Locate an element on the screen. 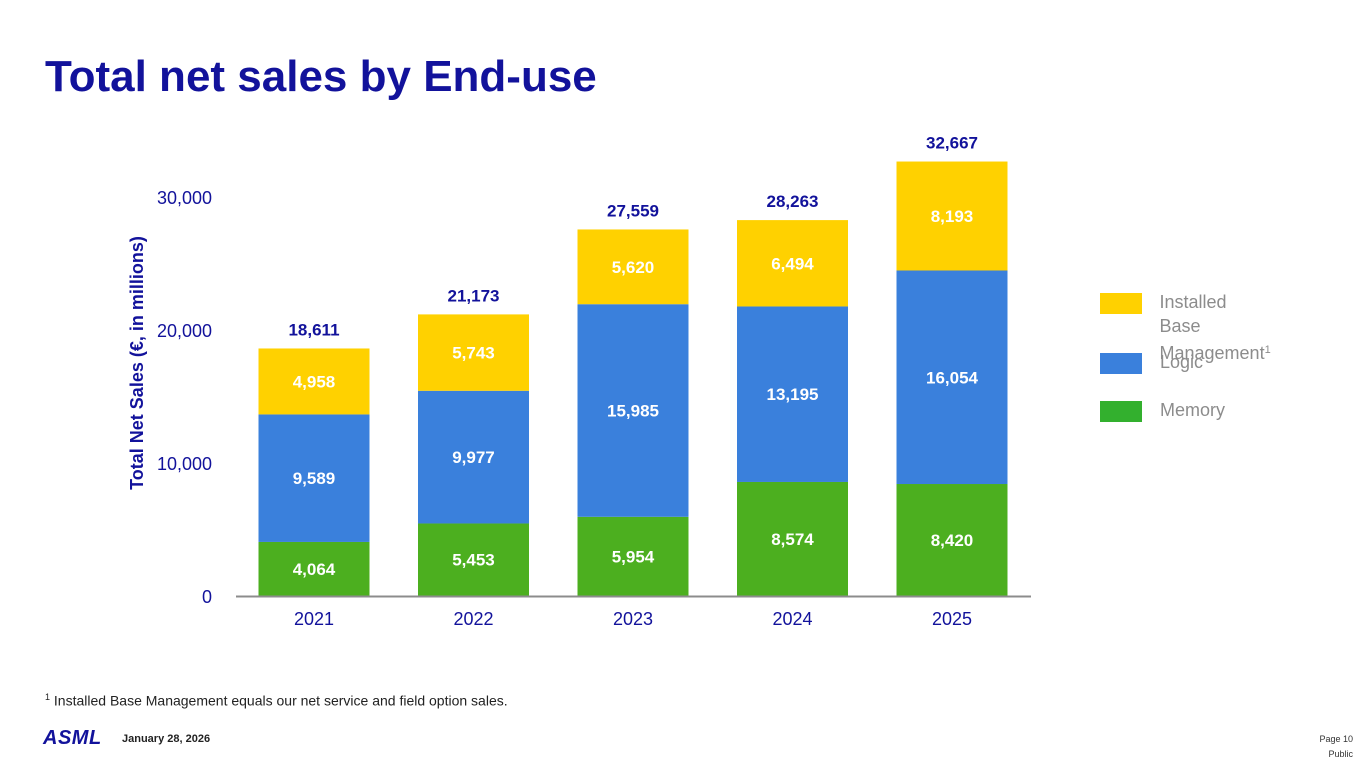  data-label-memory: 4,064 is located at coordinates (314, 569).